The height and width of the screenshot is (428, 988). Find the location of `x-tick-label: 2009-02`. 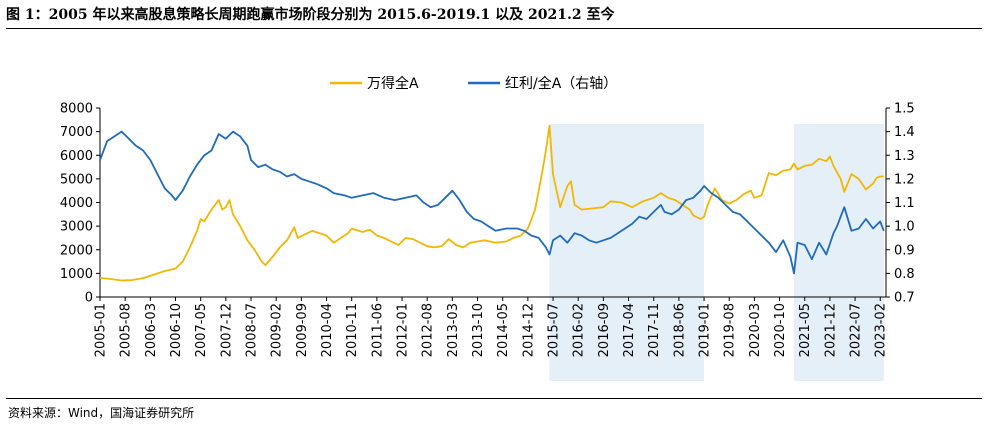

x-tick-label: 2009-02 is located at coordinates (277, 330).